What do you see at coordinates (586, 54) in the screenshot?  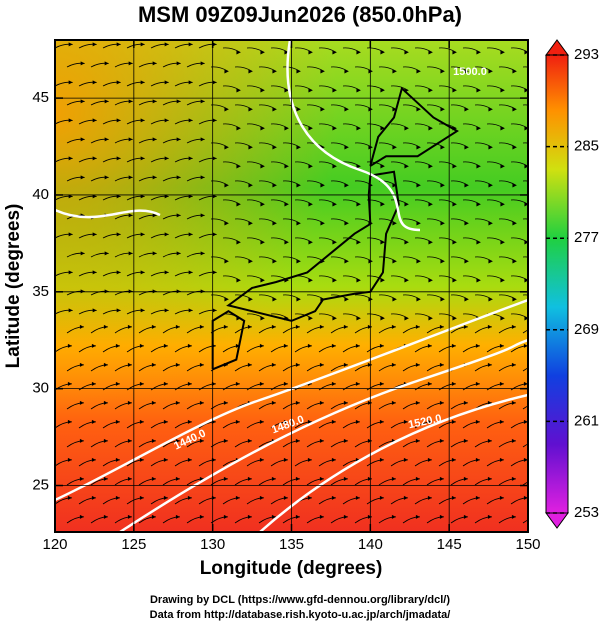 I see `colorbar-tick-label: 293` at bounding box center [586, 54].